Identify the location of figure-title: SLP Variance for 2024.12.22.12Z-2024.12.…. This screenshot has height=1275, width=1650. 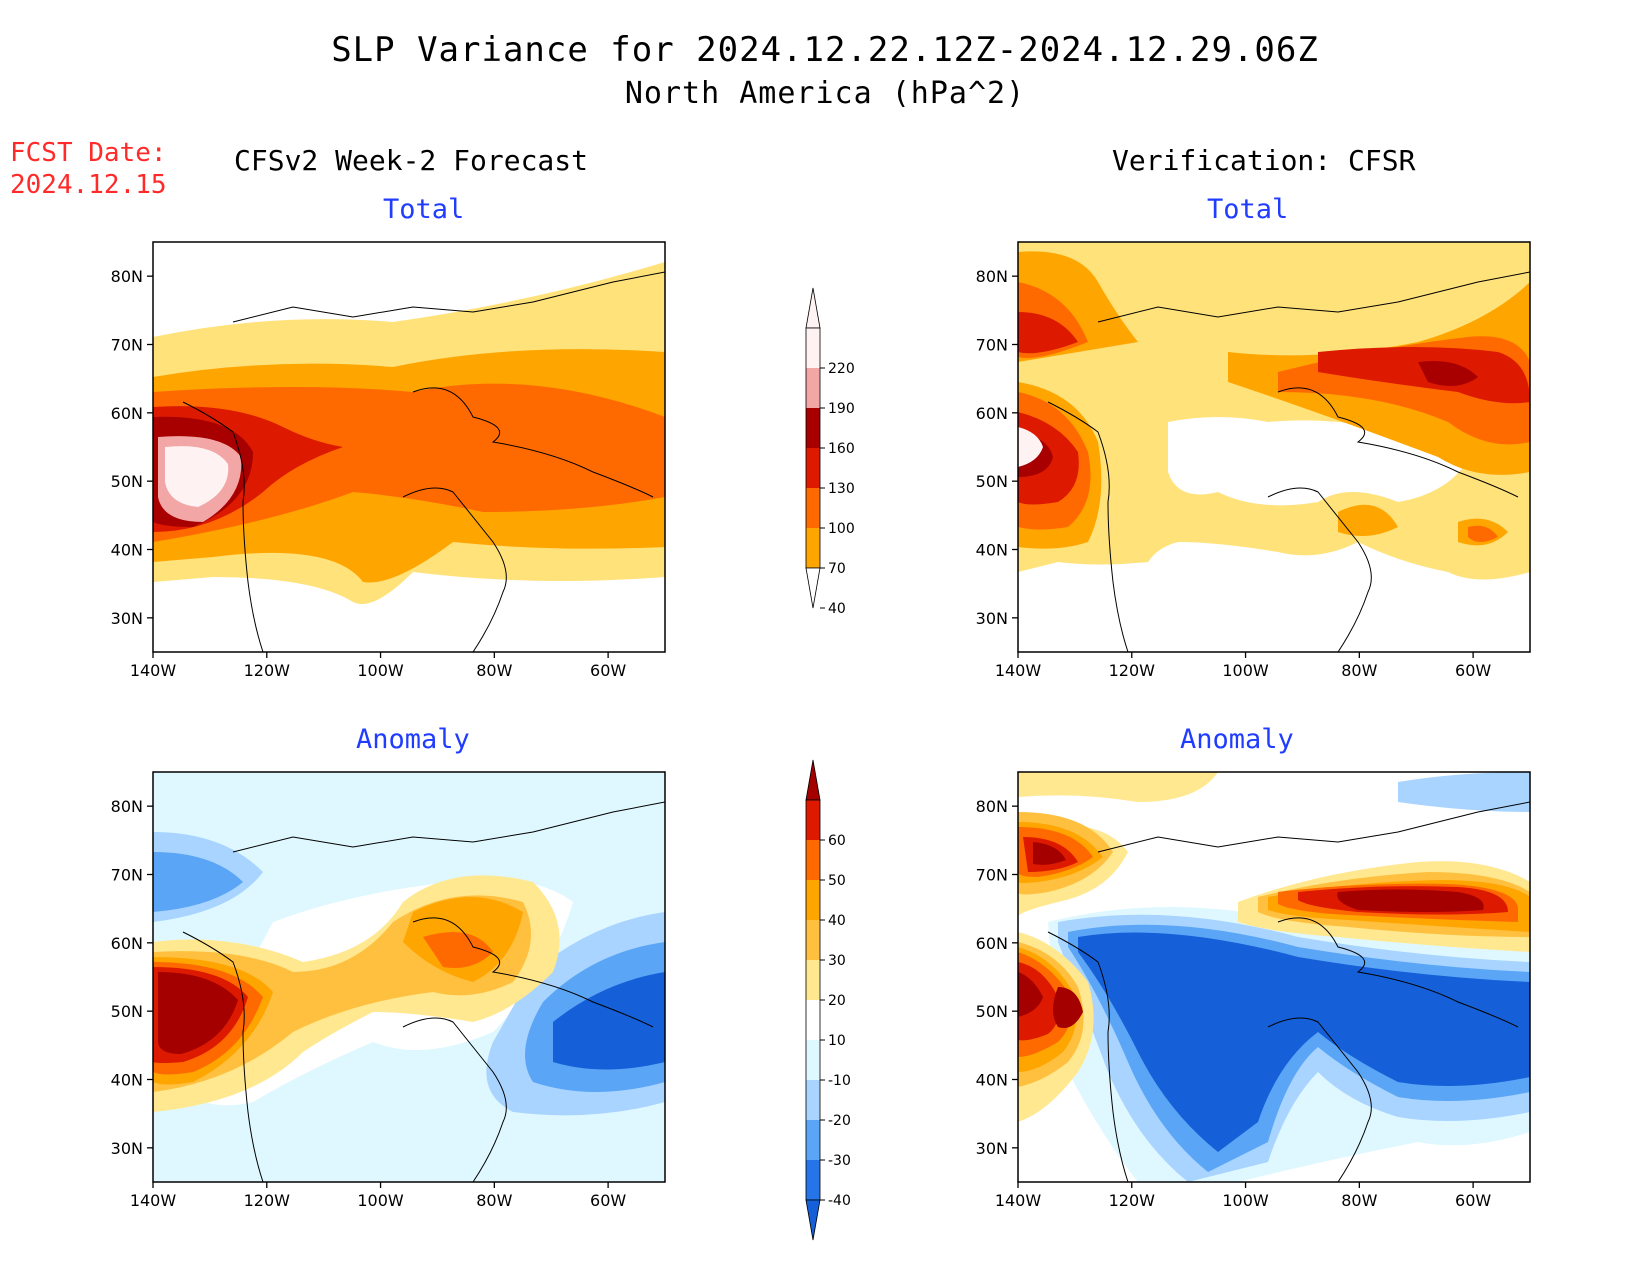
(825, 50).